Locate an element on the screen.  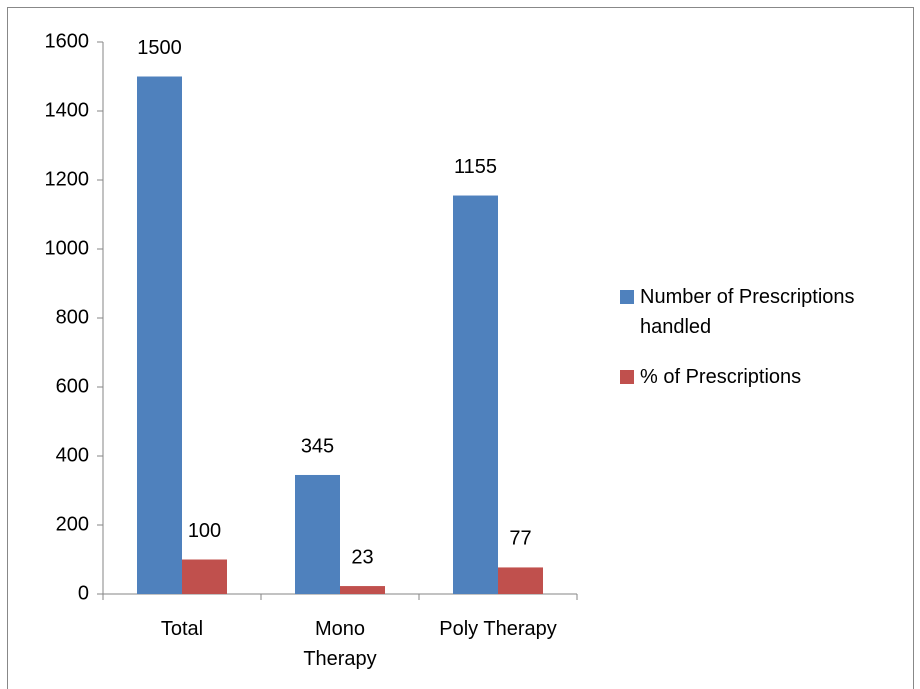
y-tick-label: 400 is located at coordinates (72, 455).